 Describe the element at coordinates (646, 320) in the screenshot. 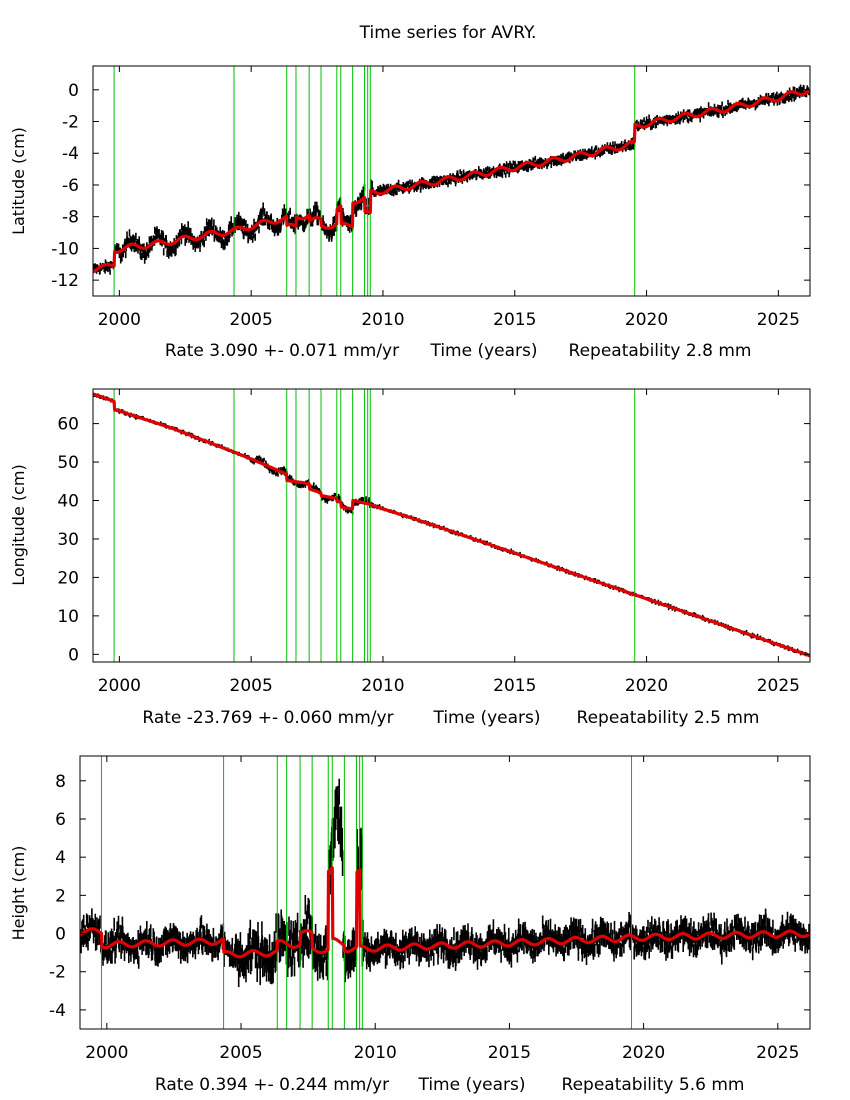

I see `latitude-x-tick-label: 2020` at that location.